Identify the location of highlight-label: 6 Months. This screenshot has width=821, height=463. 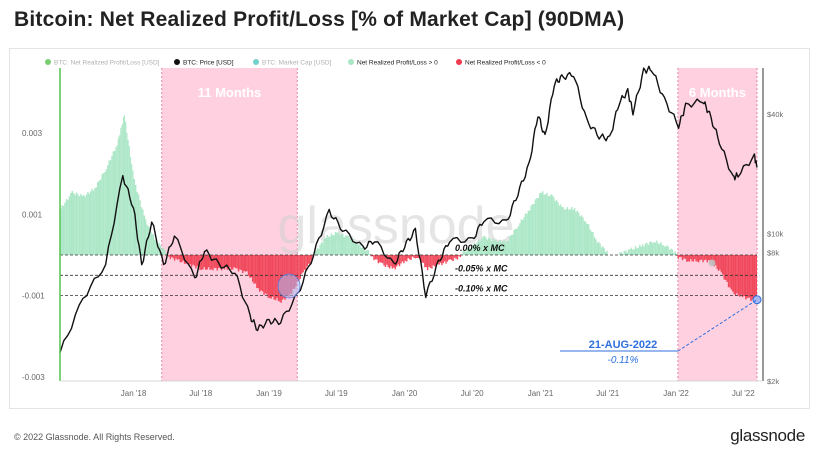
(717, 92).